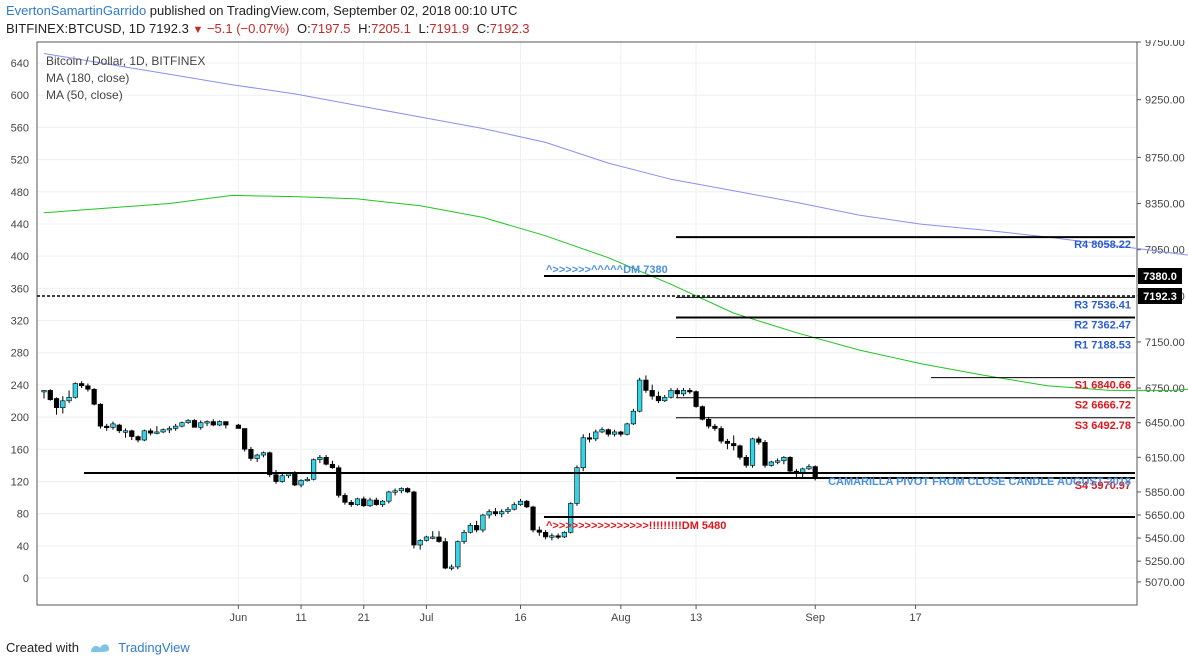 The height and width of the screenshot is (666, 1188). What do you see at coordinates (1165, 458) in the screenshot?
I see `right-axis-tick-label: 6150.00` at bounding box center [1165, 458].